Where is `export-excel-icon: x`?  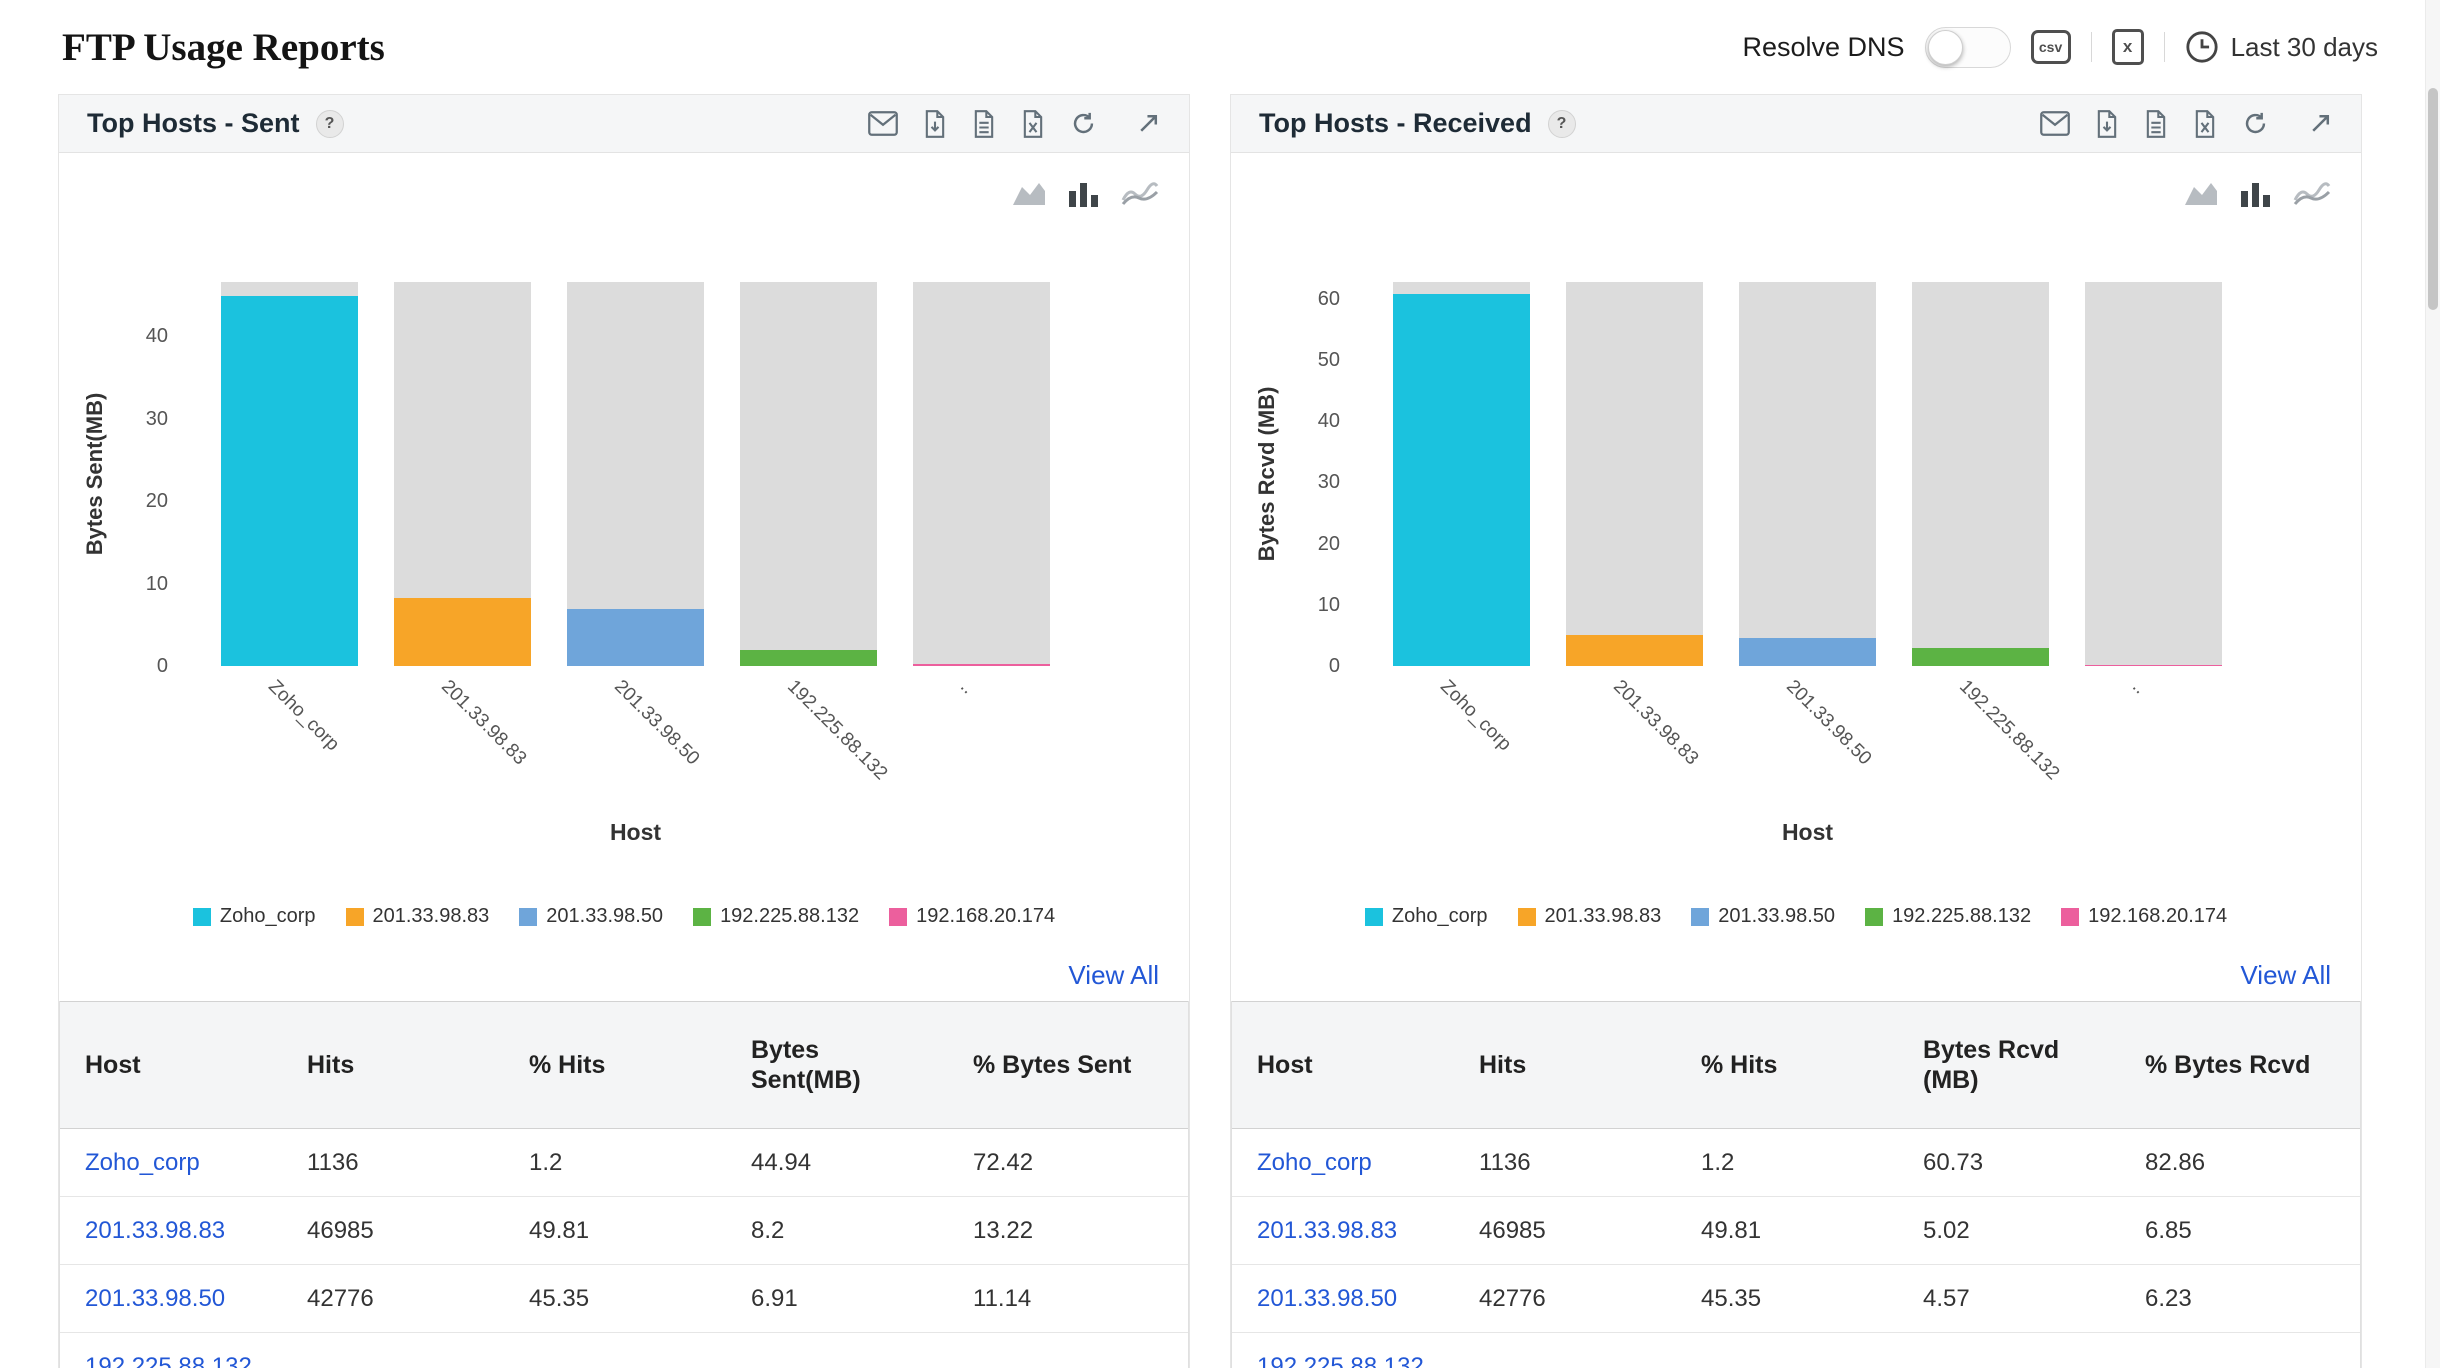
export-excel-icon: x is located at coordinates (2127, 47).